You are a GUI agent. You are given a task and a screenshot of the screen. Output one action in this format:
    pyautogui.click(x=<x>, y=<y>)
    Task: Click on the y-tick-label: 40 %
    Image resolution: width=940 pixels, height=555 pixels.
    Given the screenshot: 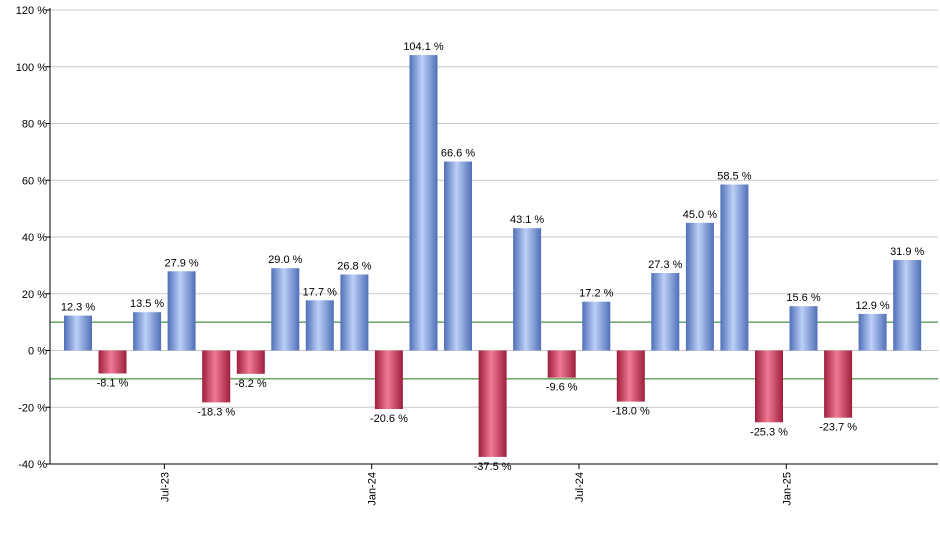 What is the action you would take?
    pyautogui.click(x=34, y=238)
    